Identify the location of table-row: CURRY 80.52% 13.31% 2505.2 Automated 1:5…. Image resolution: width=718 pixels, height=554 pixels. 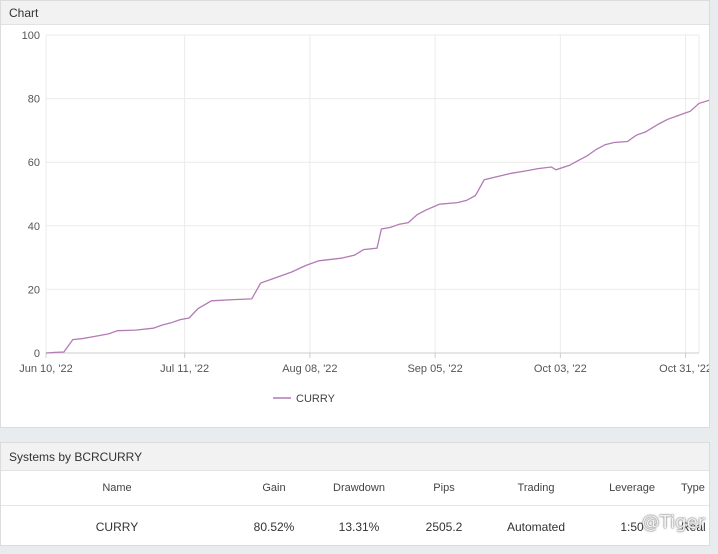
(355, 527).